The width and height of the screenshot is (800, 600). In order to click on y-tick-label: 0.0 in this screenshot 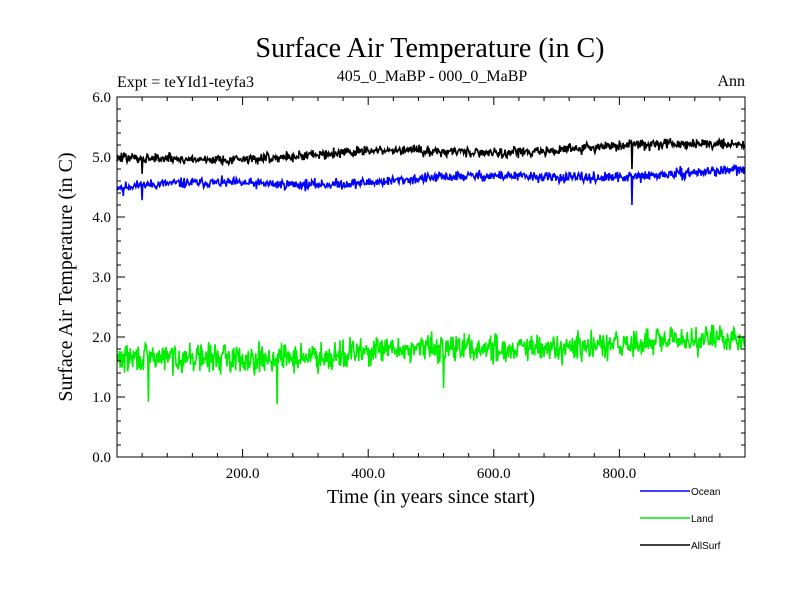, I will do `click(101, 458)`.